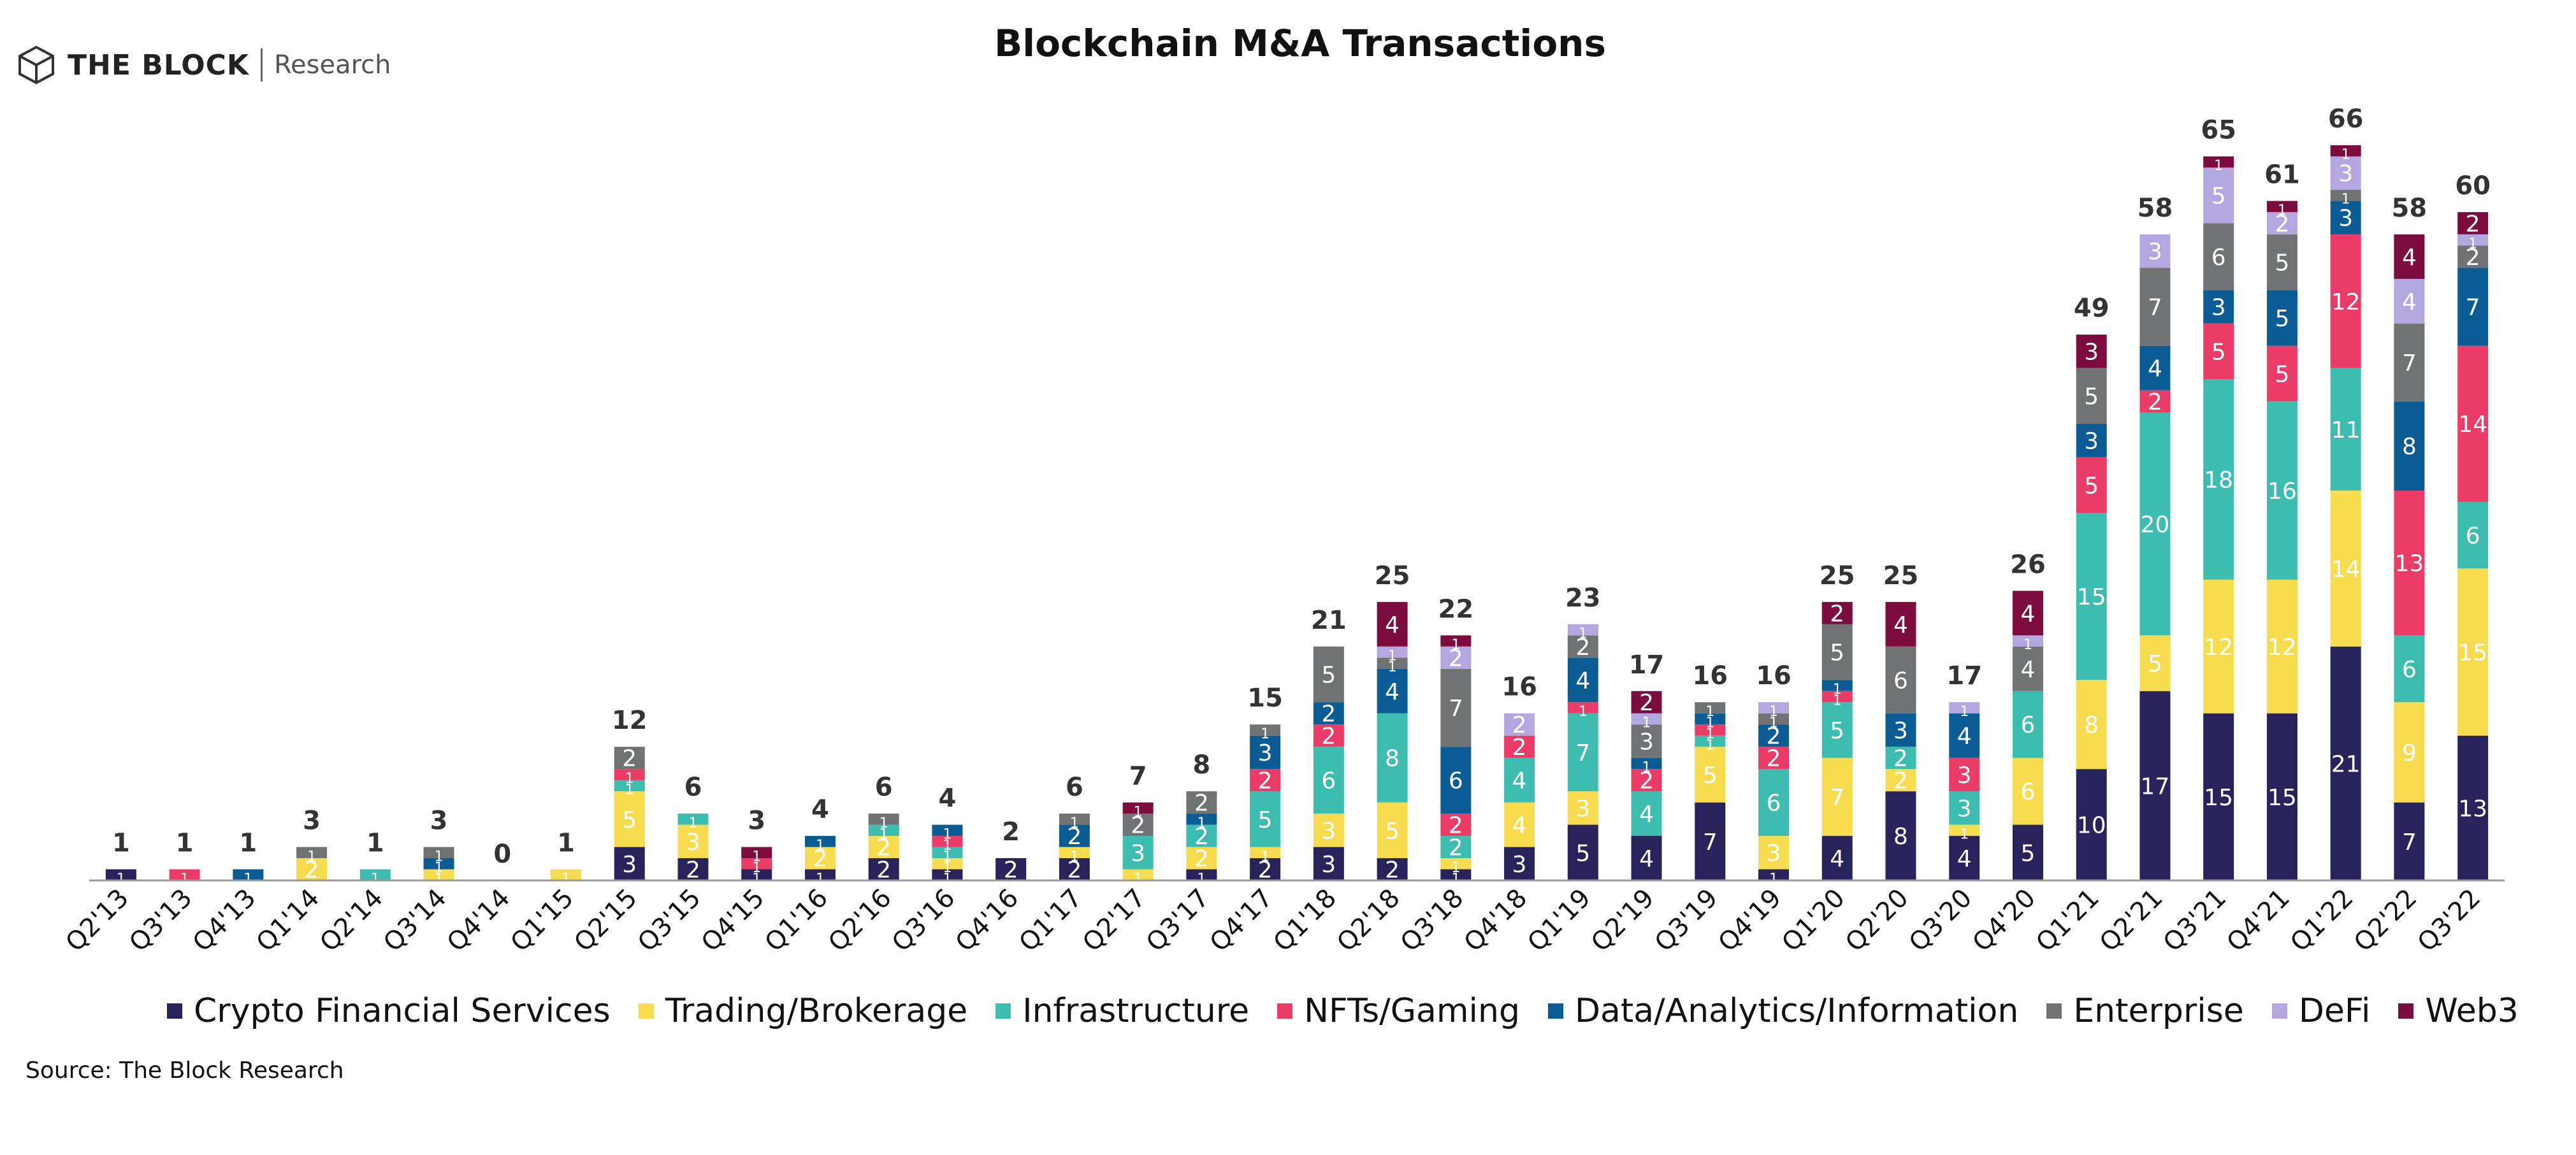 The image size is (2576, 1155). I want to click on total-value-label: 1, so click(121, 843).